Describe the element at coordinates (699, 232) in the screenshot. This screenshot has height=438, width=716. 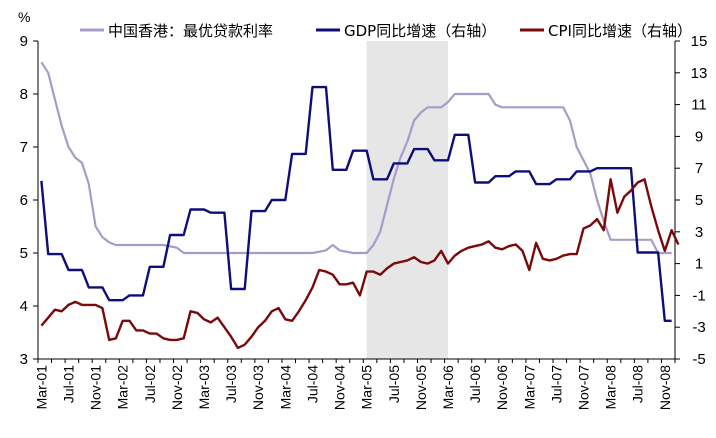
I see `right-tick-label: 3` at that location.